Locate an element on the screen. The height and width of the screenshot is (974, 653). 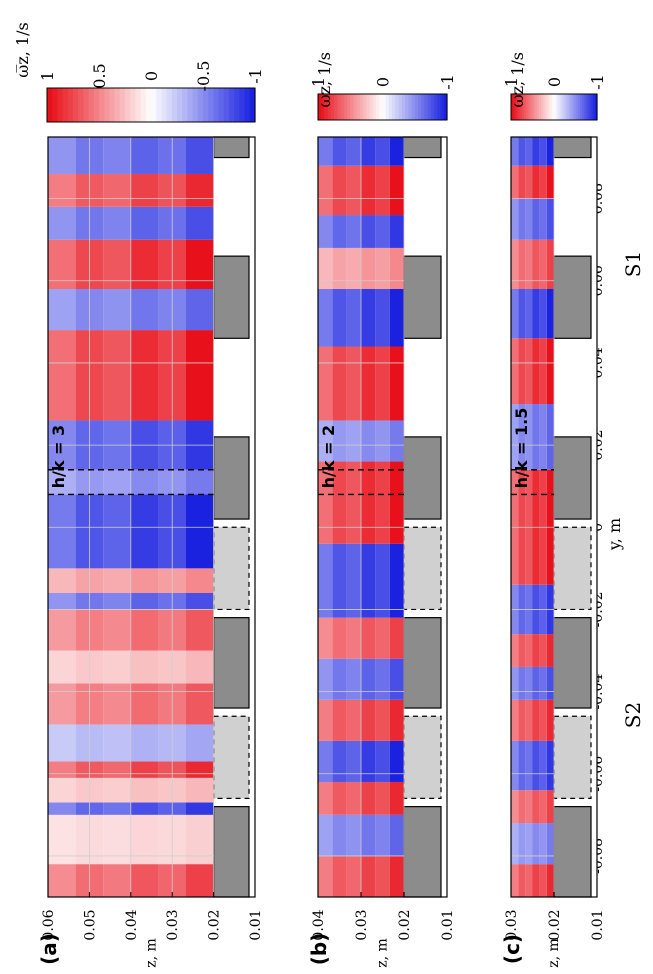
z-tick-label: 0.01 is located at coordinates (256, 924).